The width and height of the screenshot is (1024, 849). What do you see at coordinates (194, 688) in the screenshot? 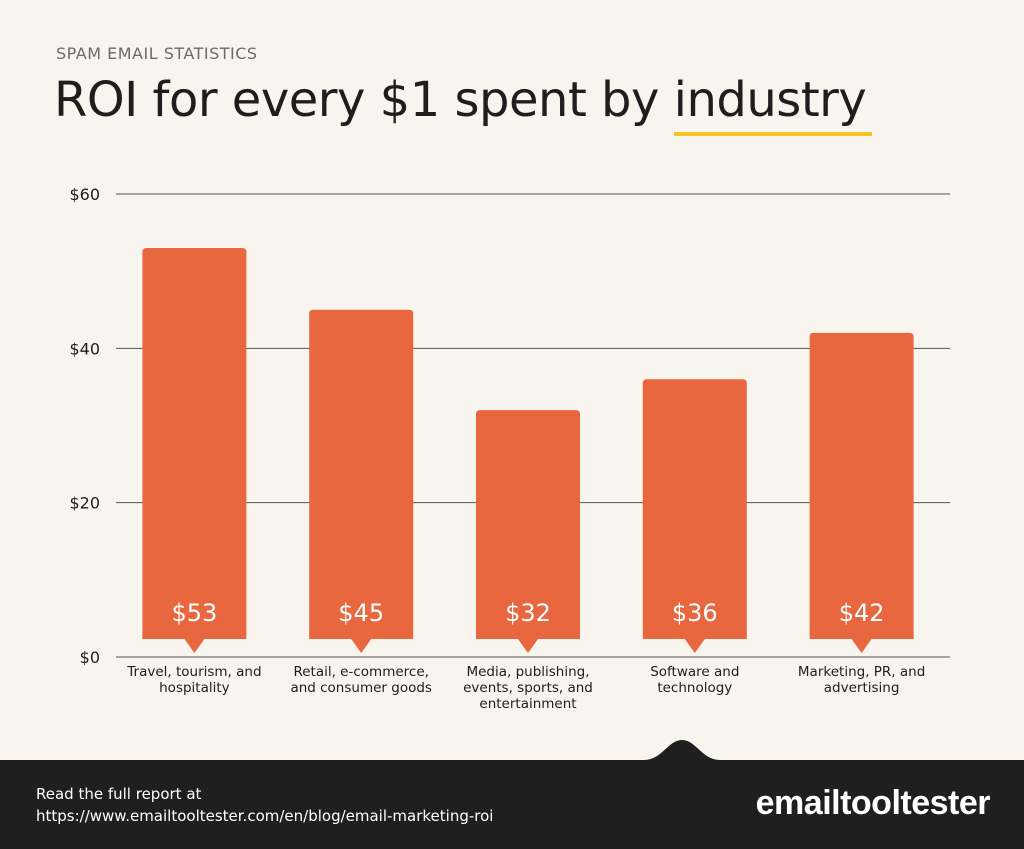
I see `x-category-label: hospitality` at bounding box center [194, 688].